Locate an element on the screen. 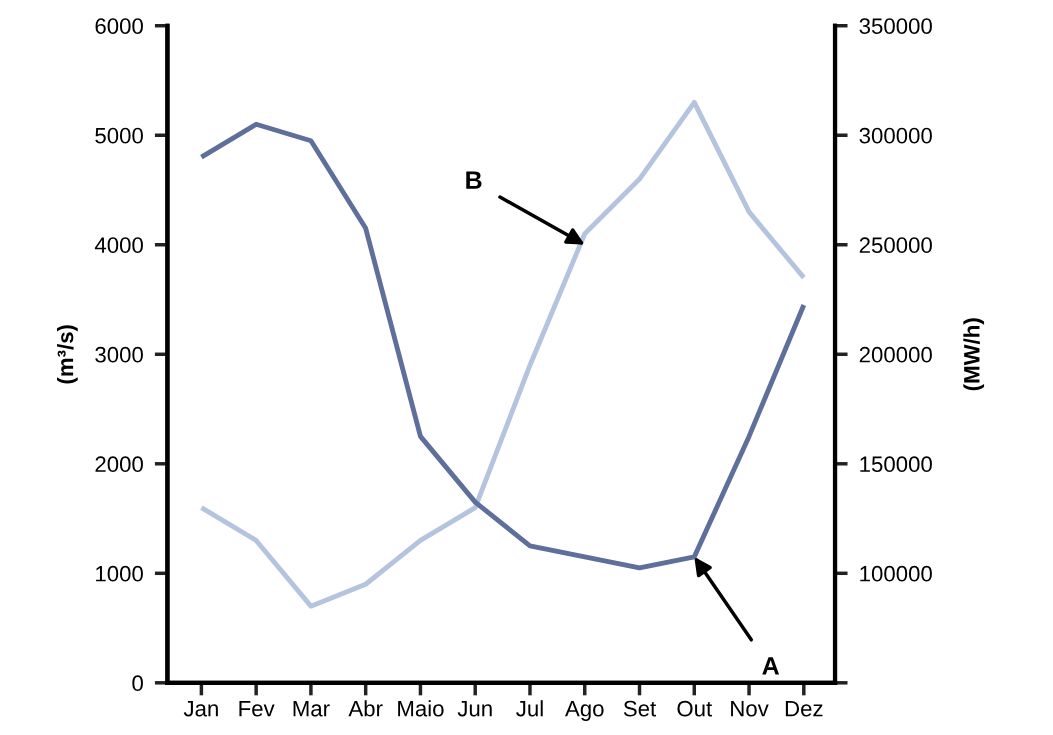 The width and height of the screenshot is (1053, 735). x-tick-label: Jun is located at coordinates (474, 708).